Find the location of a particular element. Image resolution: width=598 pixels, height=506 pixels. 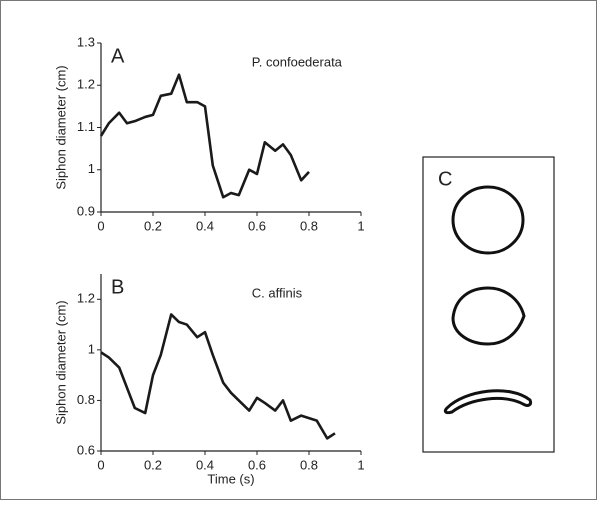

shape-round is located at coordinates (488, 220).